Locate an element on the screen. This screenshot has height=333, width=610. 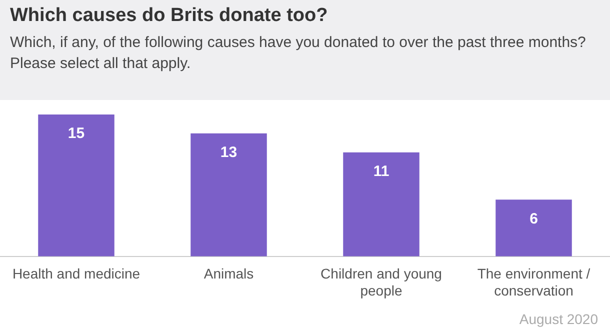
data-label: 6 is located at coordinates (534, 219).